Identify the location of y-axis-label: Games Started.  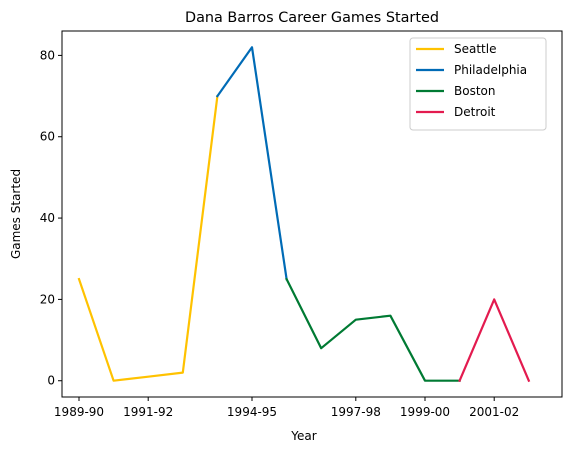
(16, 214).